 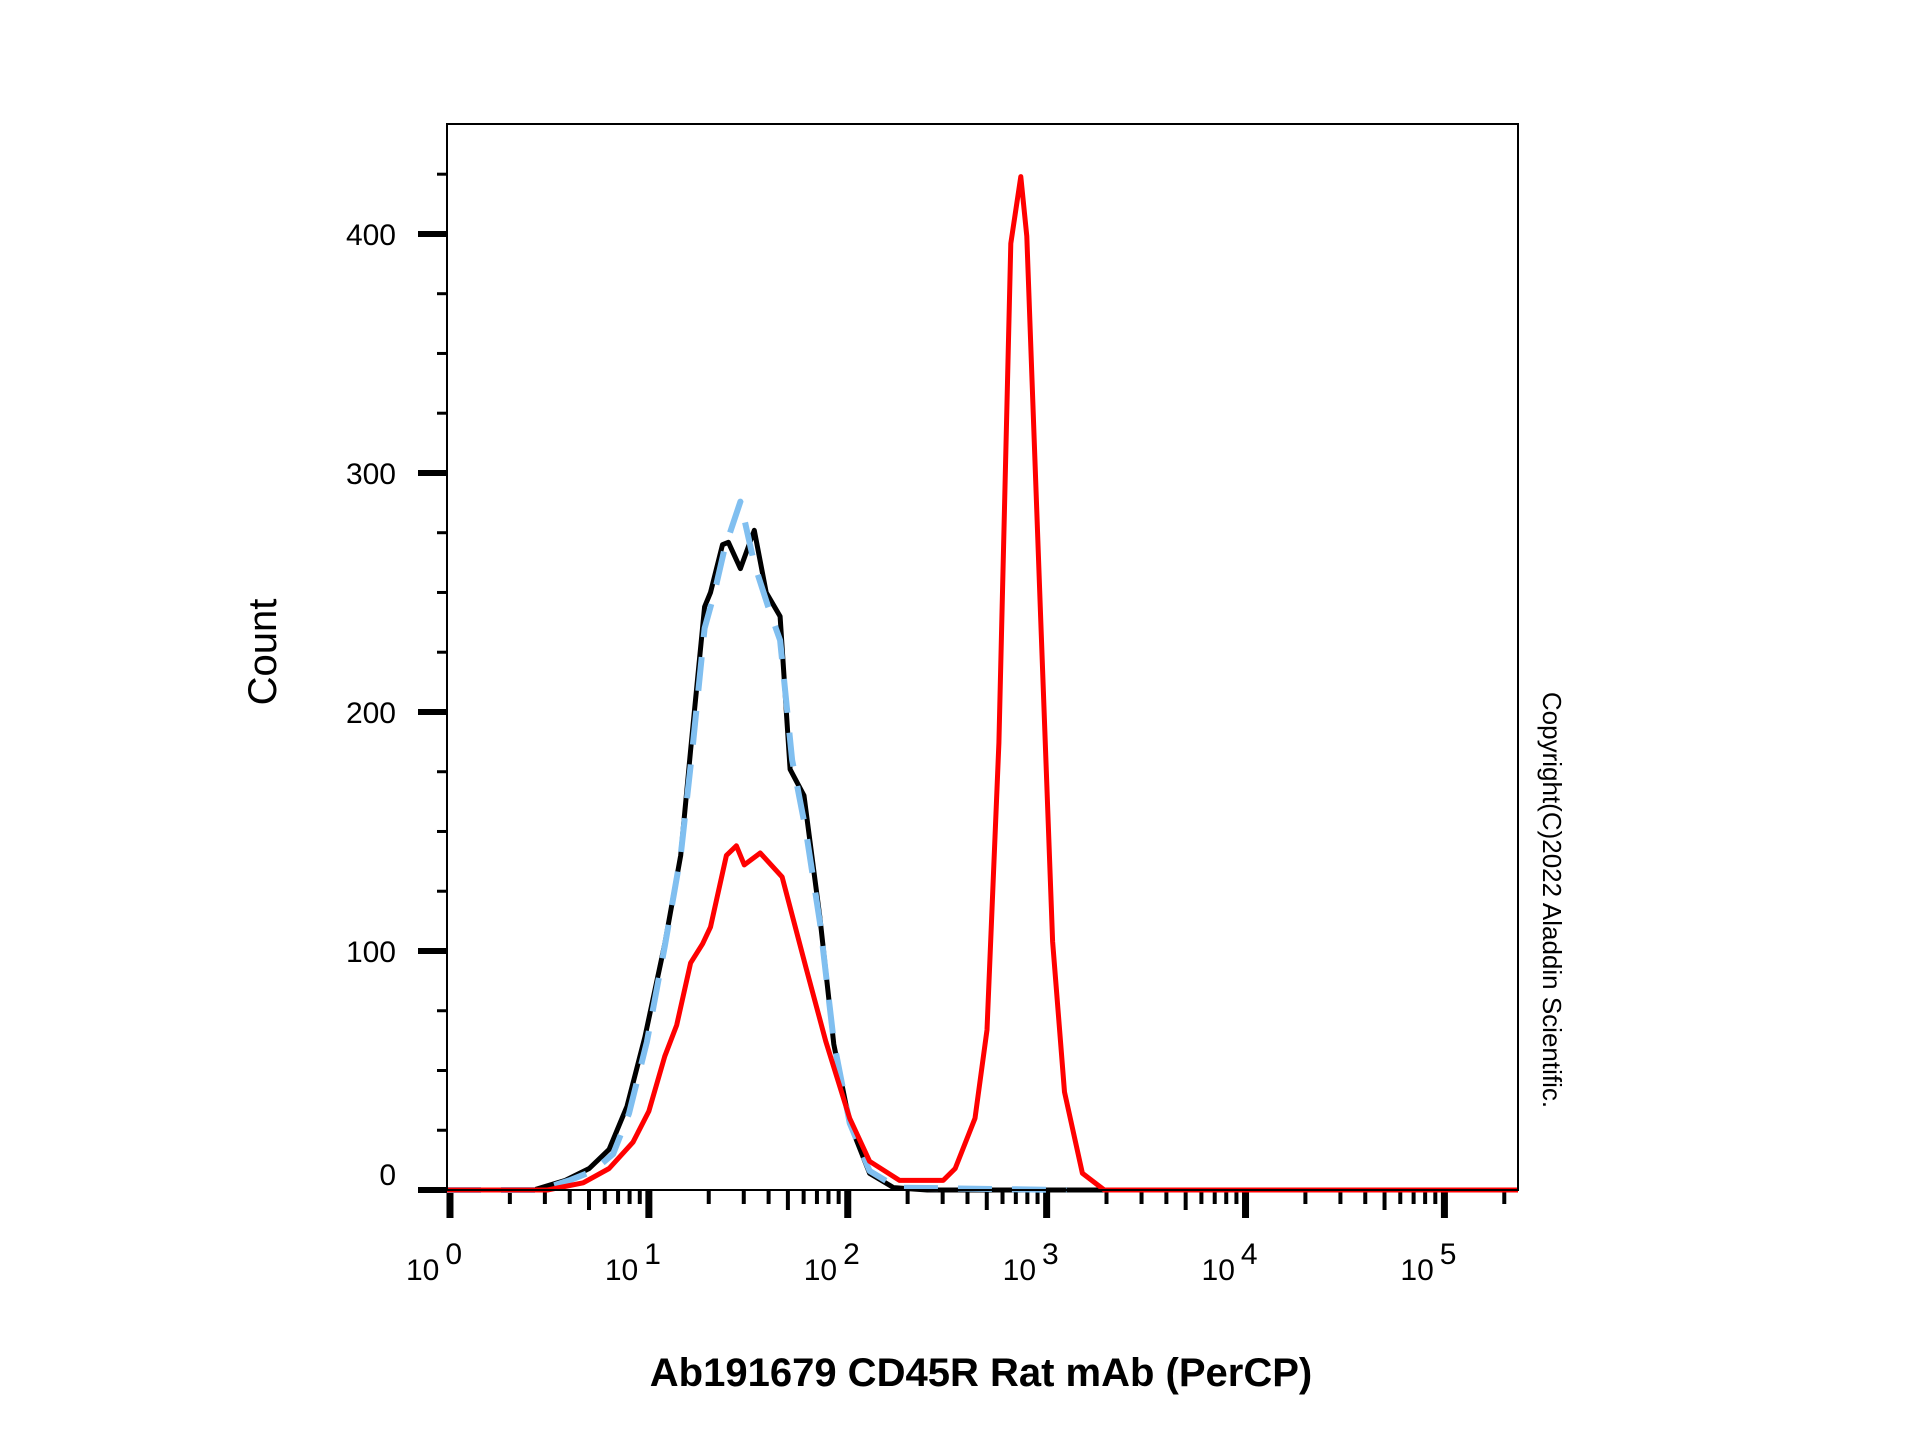 I want to click on x-tick-label: 10 3, so click(x=1031, y=1262).